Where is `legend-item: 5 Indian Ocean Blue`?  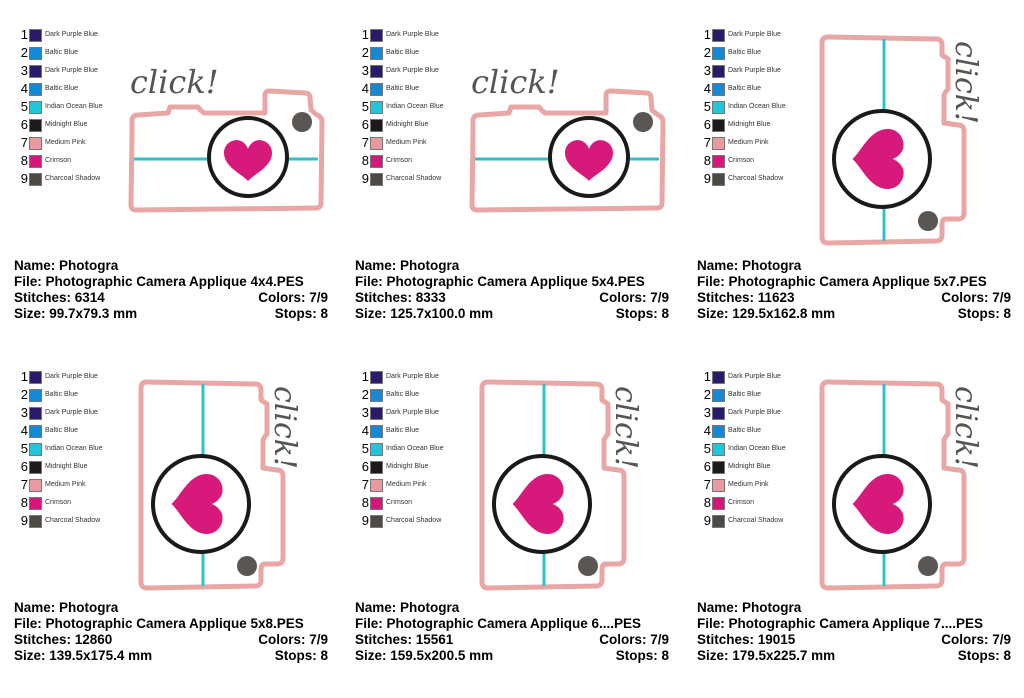
legend-item: 5 Indian Ocean Blue is located at coordinates (742, 107).